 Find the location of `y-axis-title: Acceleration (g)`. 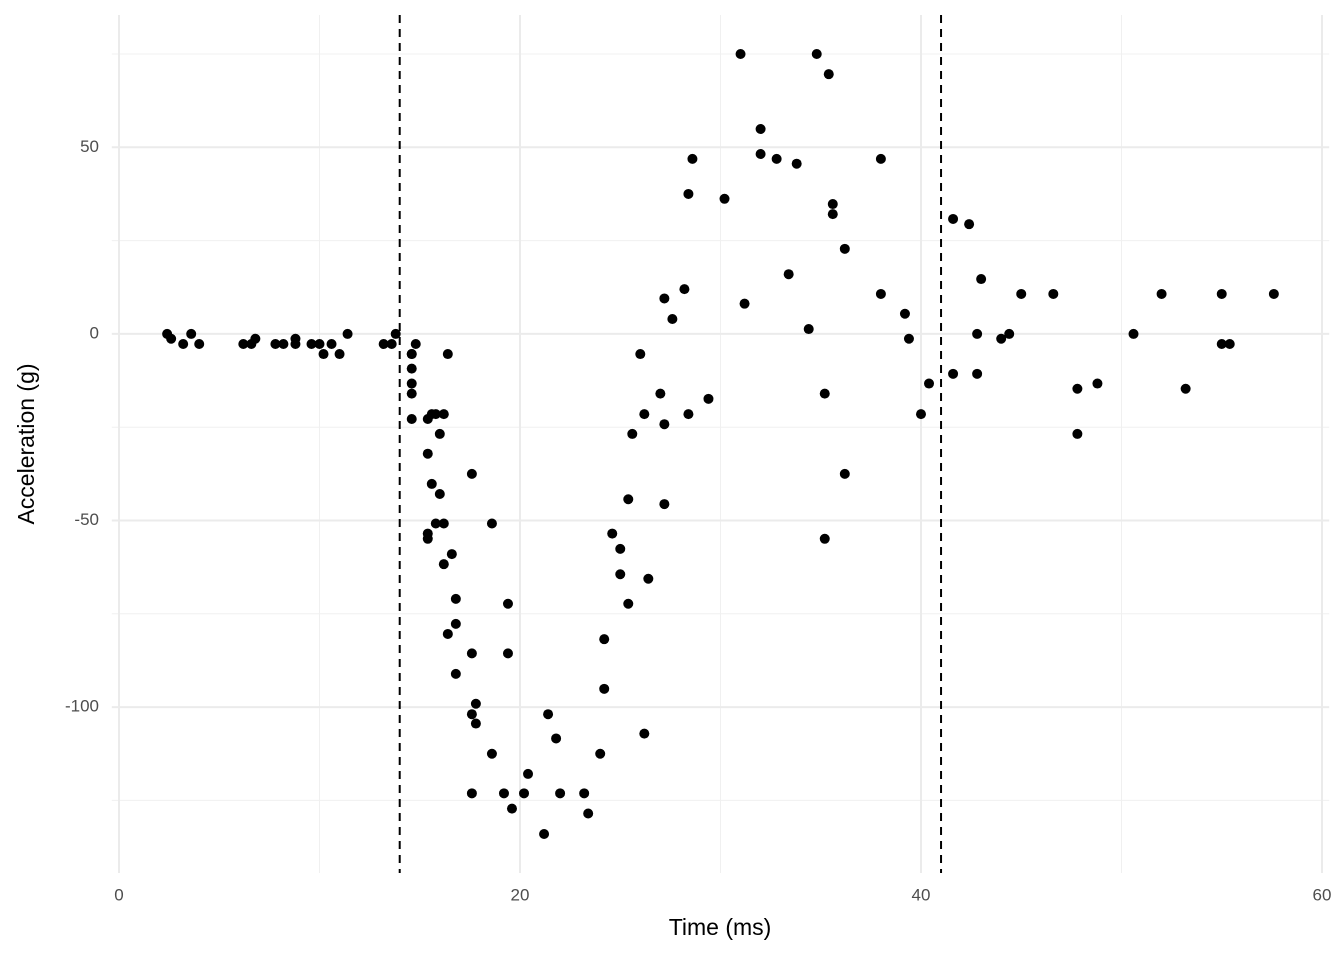

y-axis-title: Acceleration (g) is located at coordinates (26, 443).